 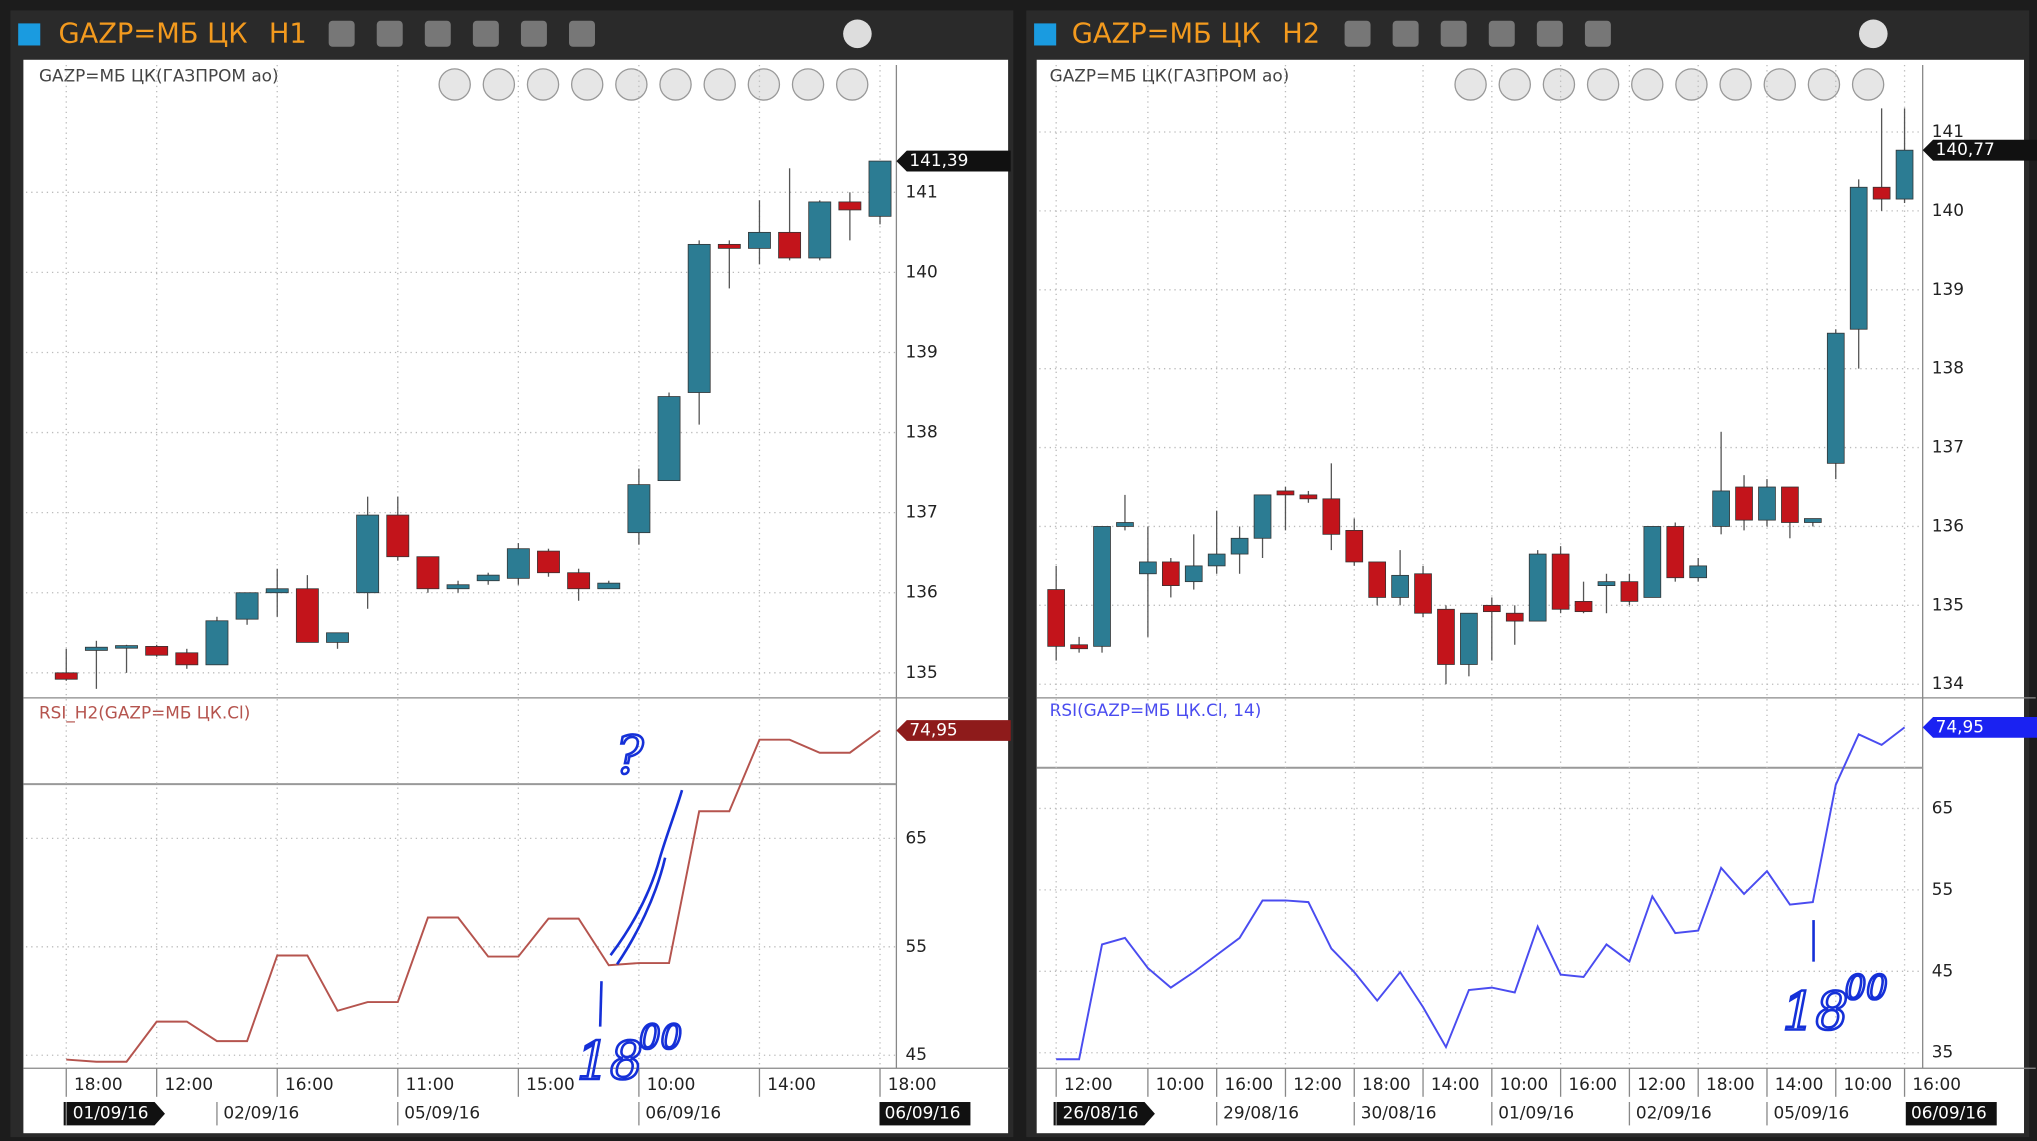 I want to click on date-label: 06/09/16, so click(x=683, y=1113).